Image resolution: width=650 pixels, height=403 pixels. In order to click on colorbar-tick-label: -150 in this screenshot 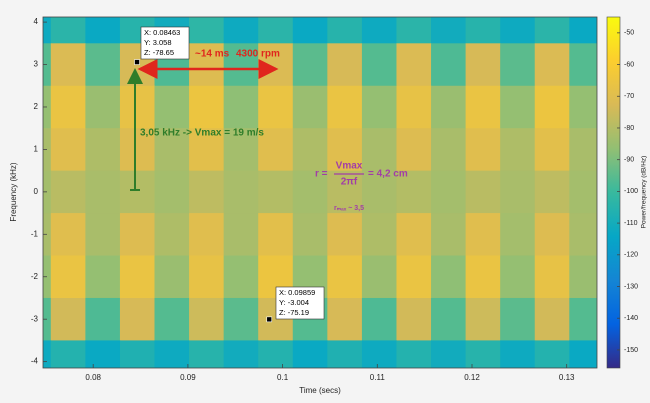, I will do `click(631, 350)`.